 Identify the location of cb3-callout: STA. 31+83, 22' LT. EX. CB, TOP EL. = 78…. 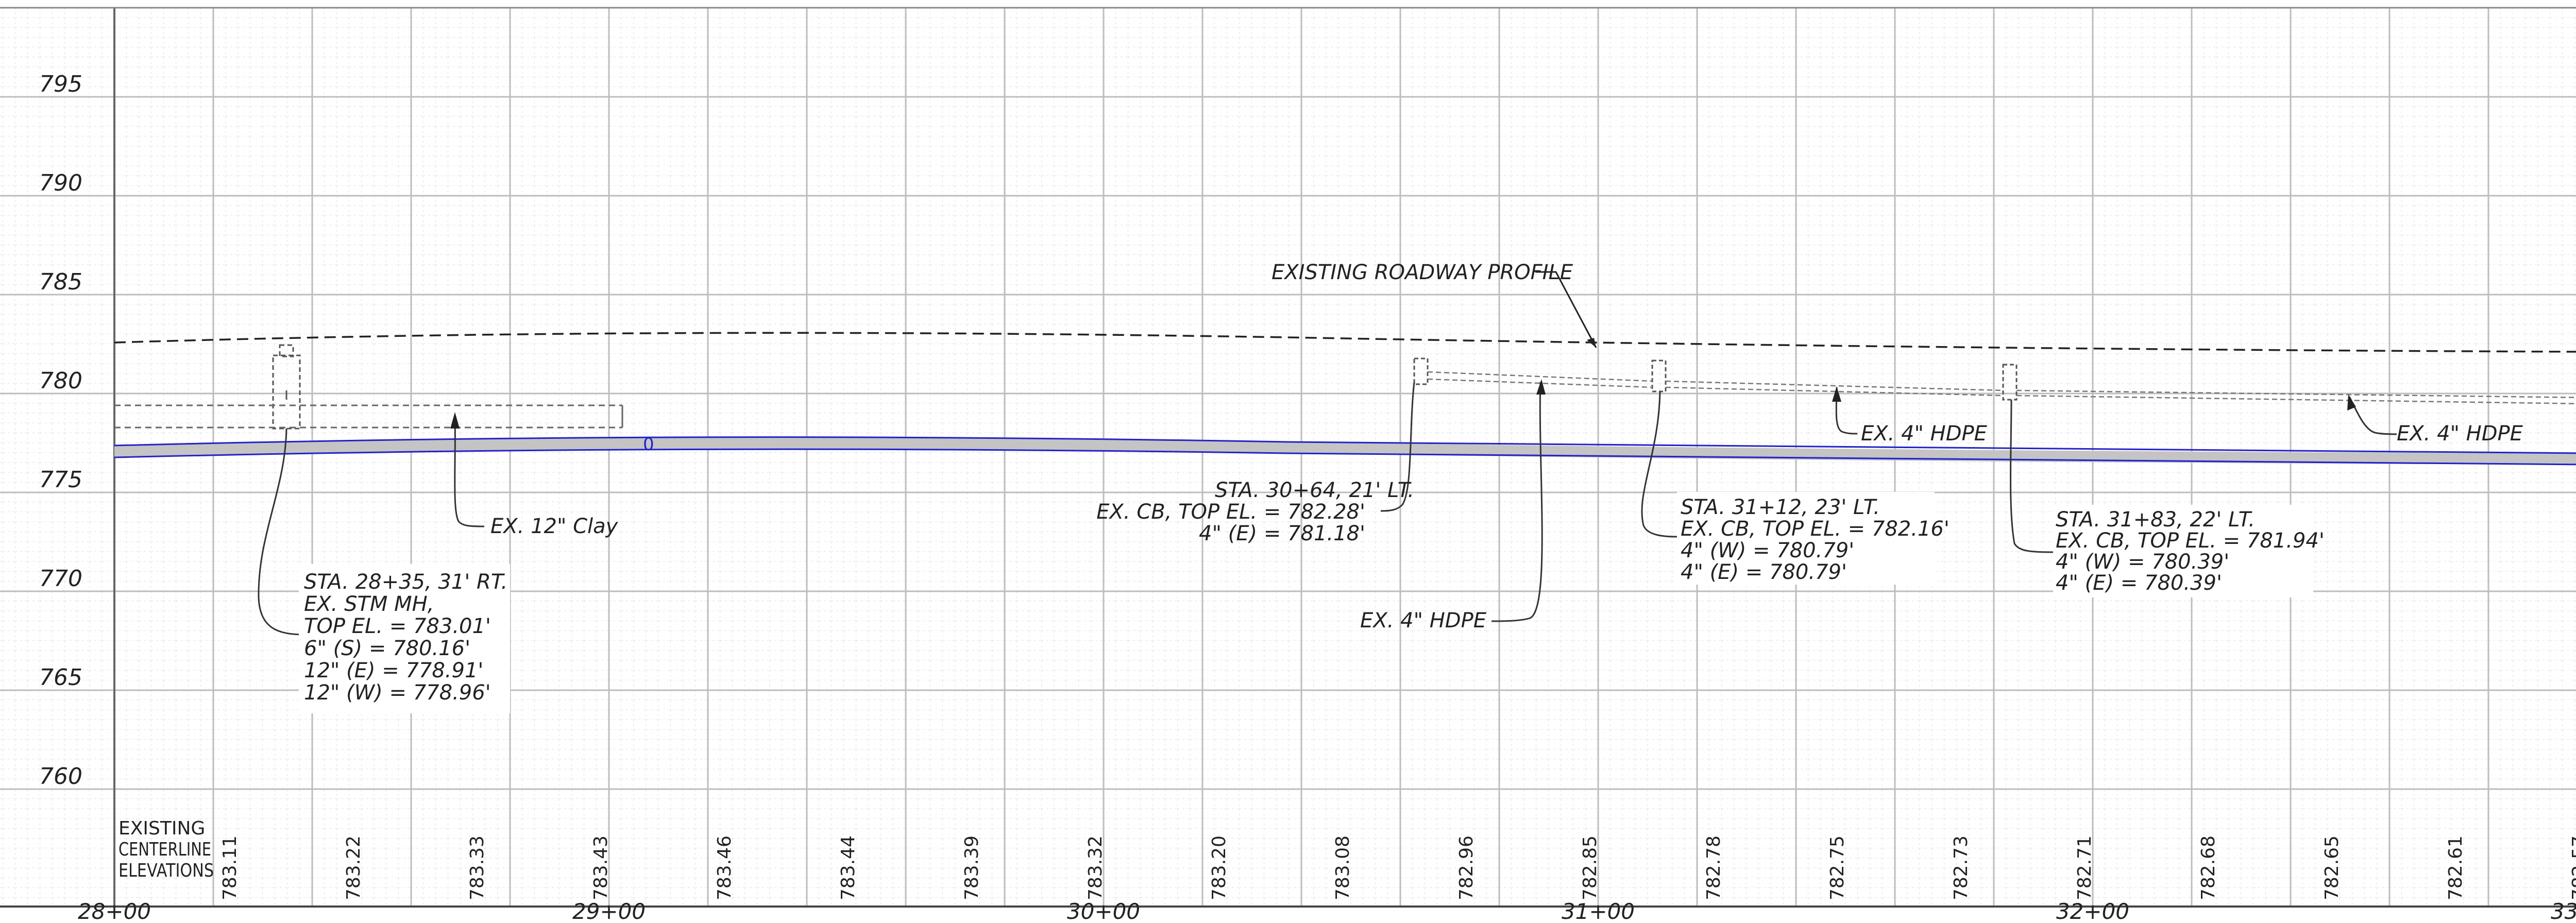
(2189, 551).